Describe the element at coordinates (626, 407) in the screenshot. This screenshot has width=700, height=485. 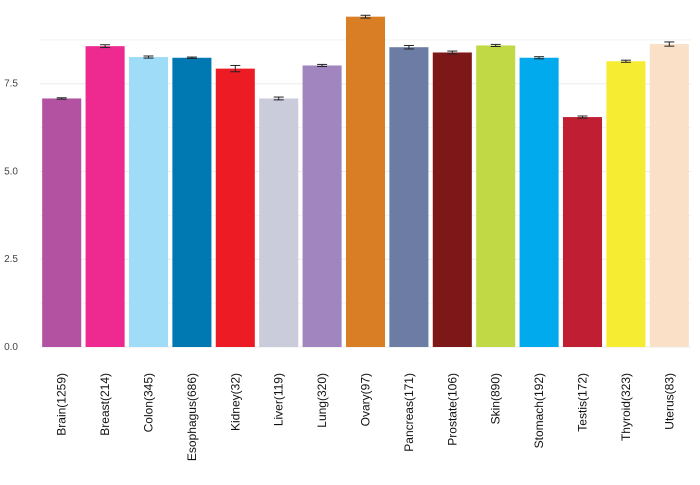
I see `x-tick-label: Thyroid(323)` at that location.